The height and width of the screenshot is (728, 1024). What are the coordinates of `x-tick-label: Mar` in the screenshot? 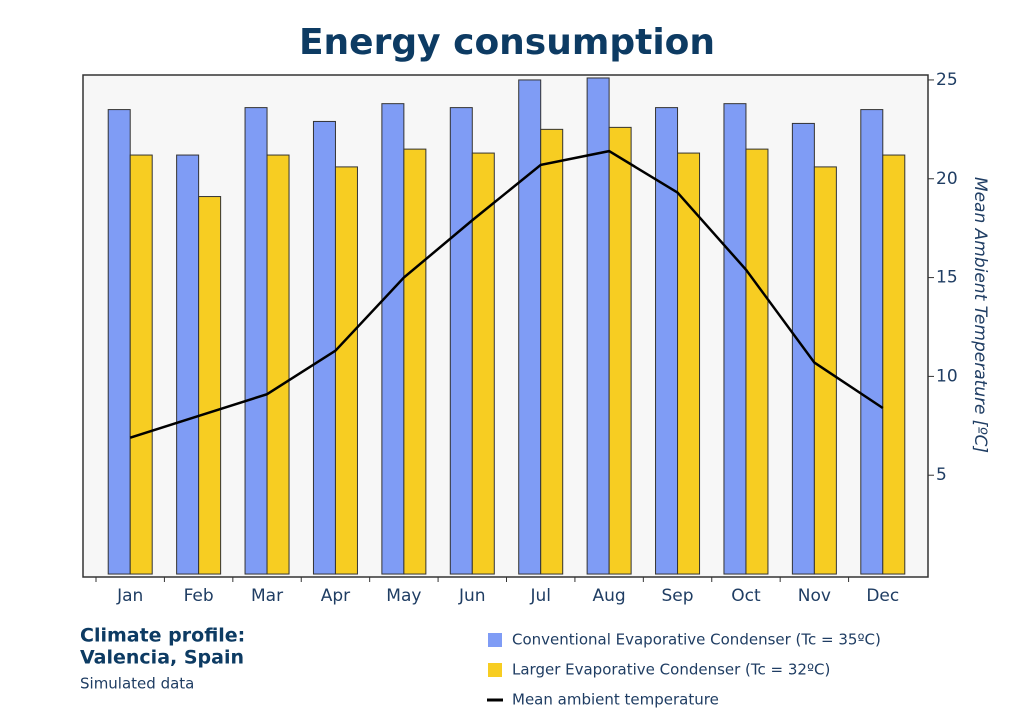 It's located at (267, 596).